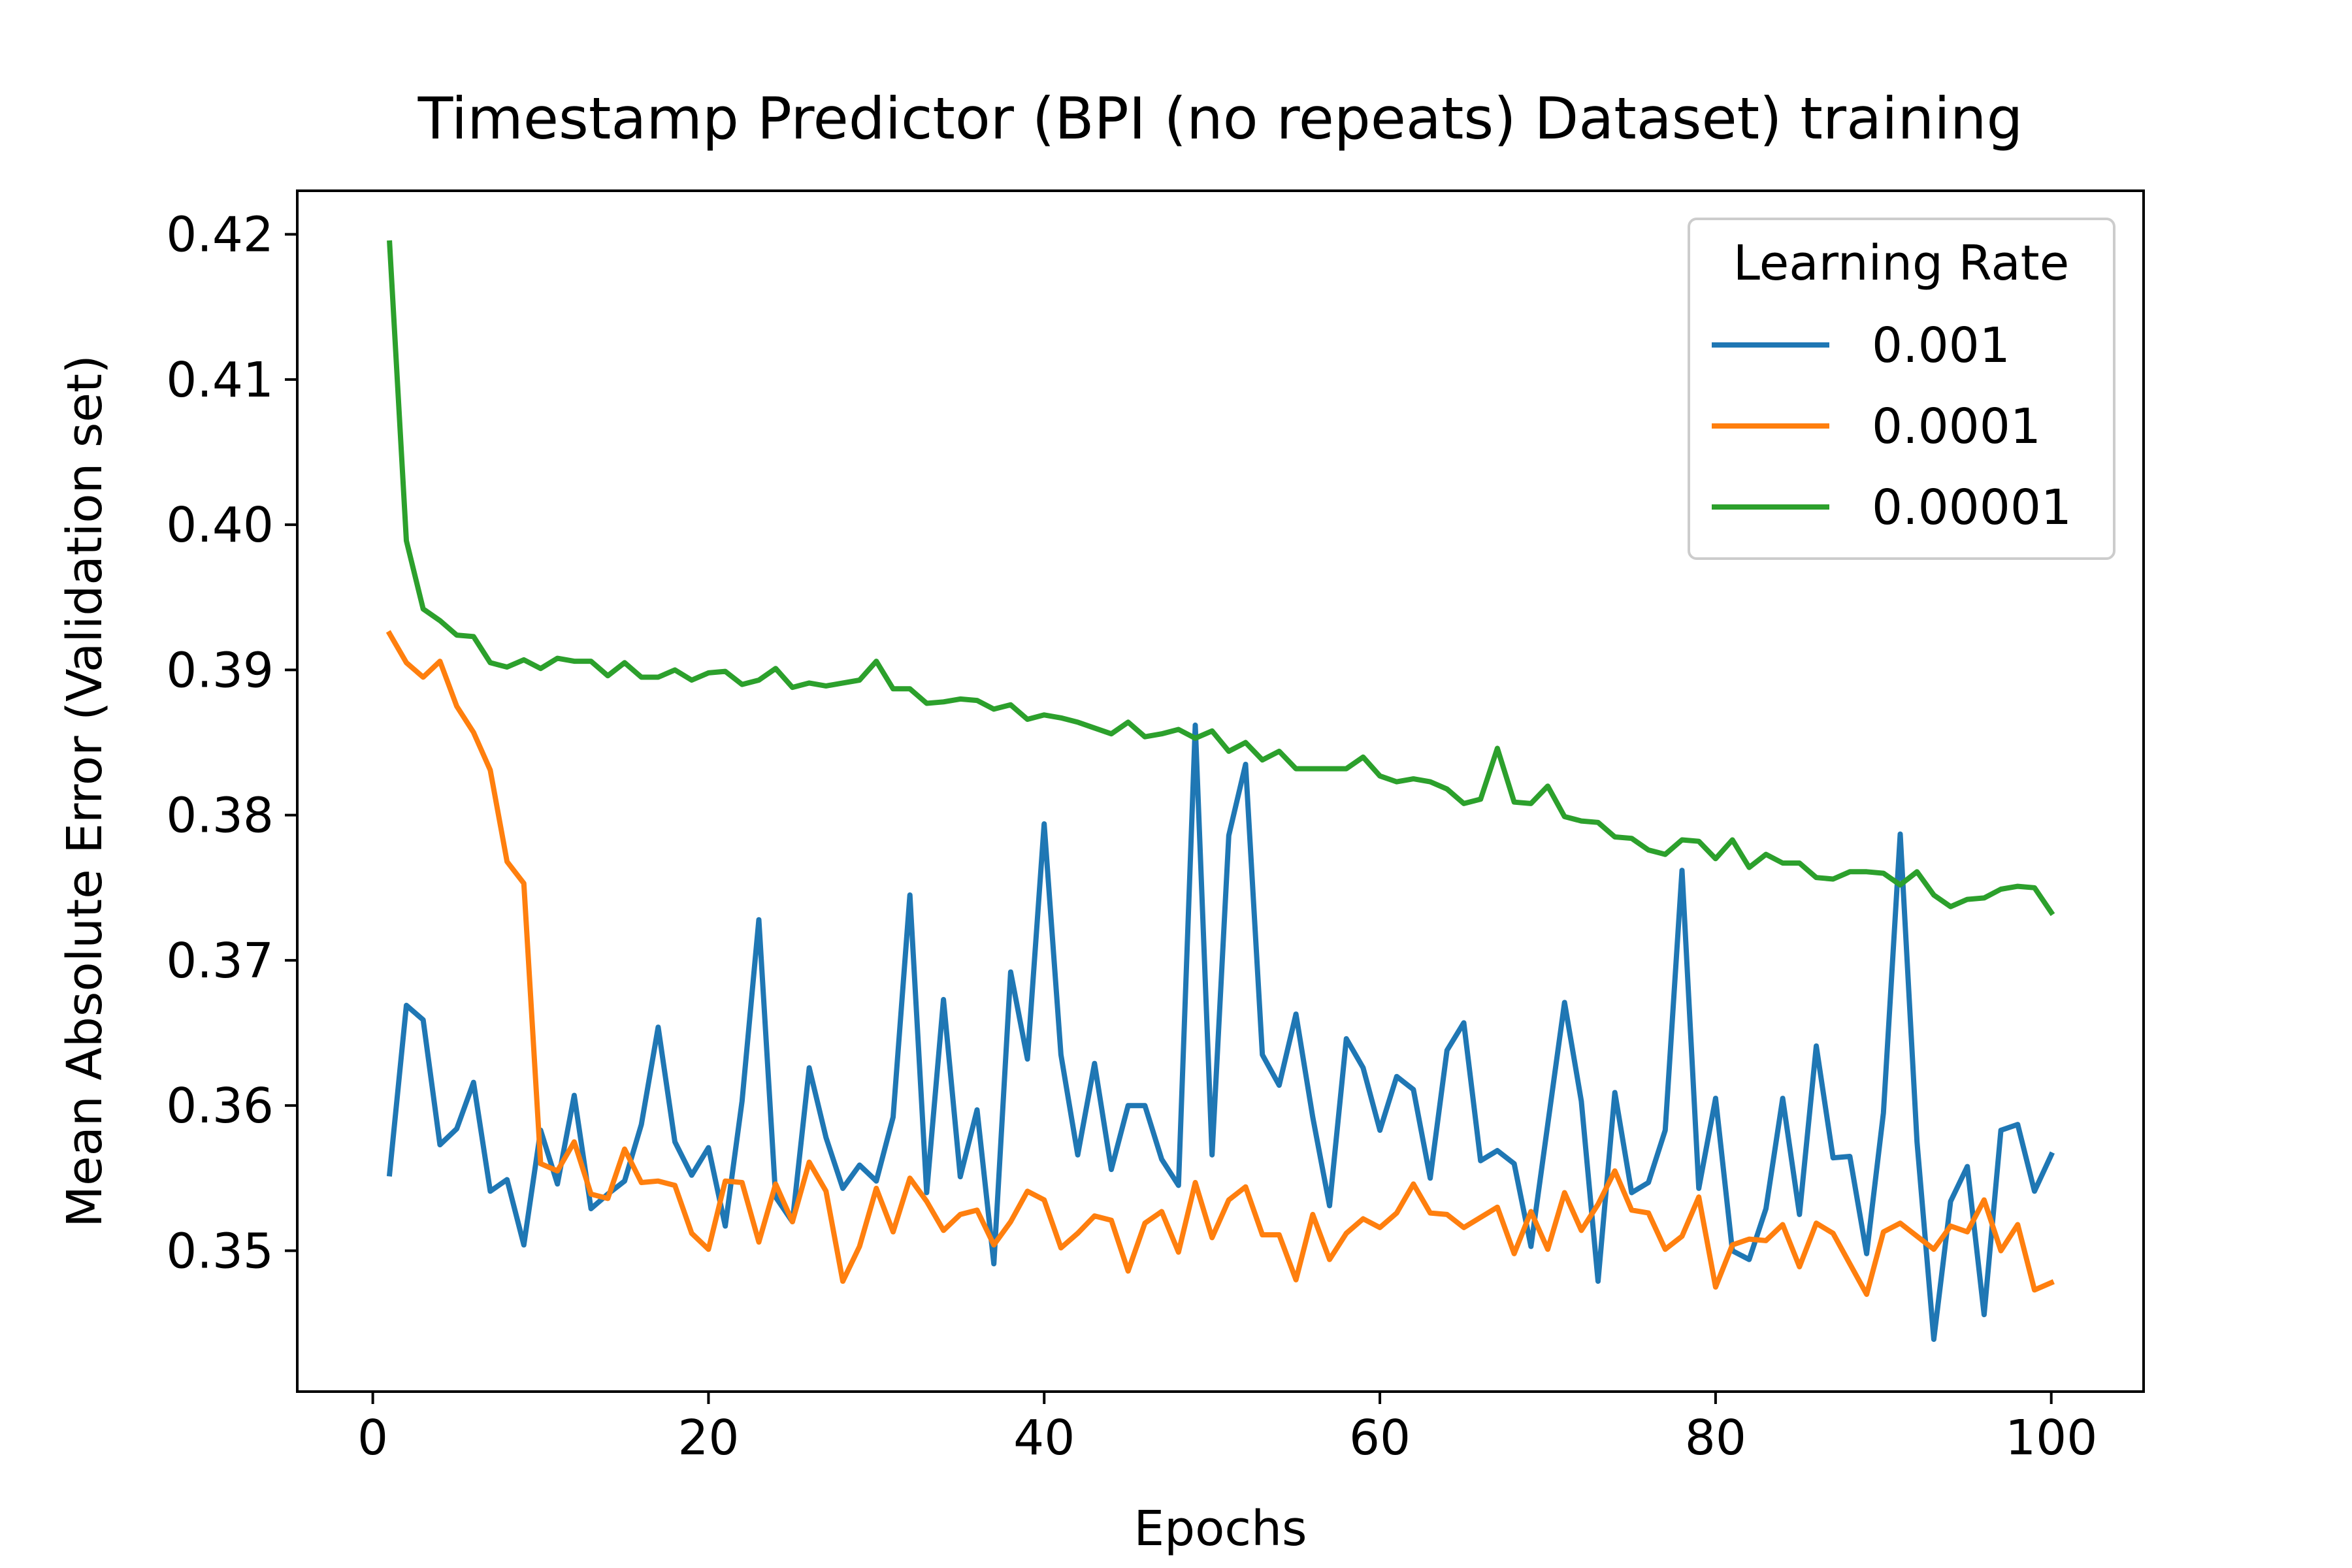  Describe the element at coordinates (220, 380) in the screenshot. I see `y-tick-label: 0.41` at that location.